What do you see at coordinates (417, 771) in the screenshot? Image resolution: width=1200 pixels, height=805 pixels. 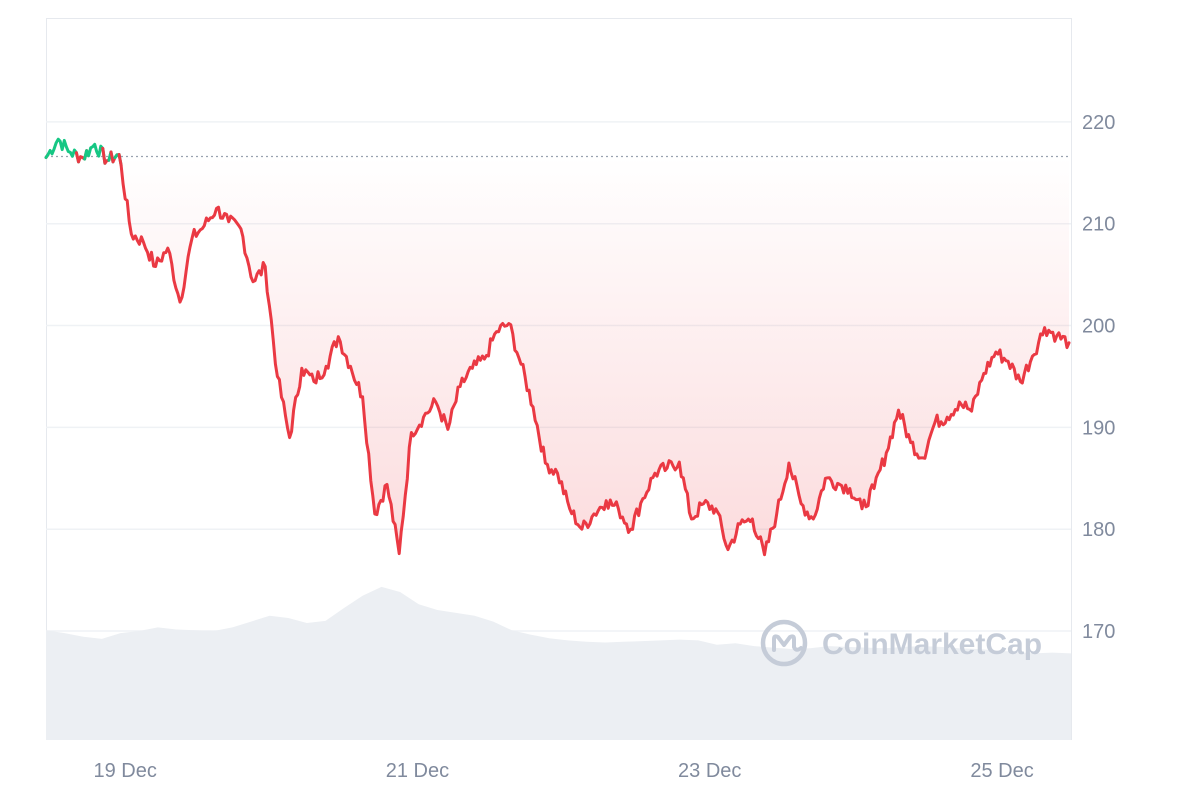 I see `x-tick-label: 21 Dec` at bounding box center [417, 771].